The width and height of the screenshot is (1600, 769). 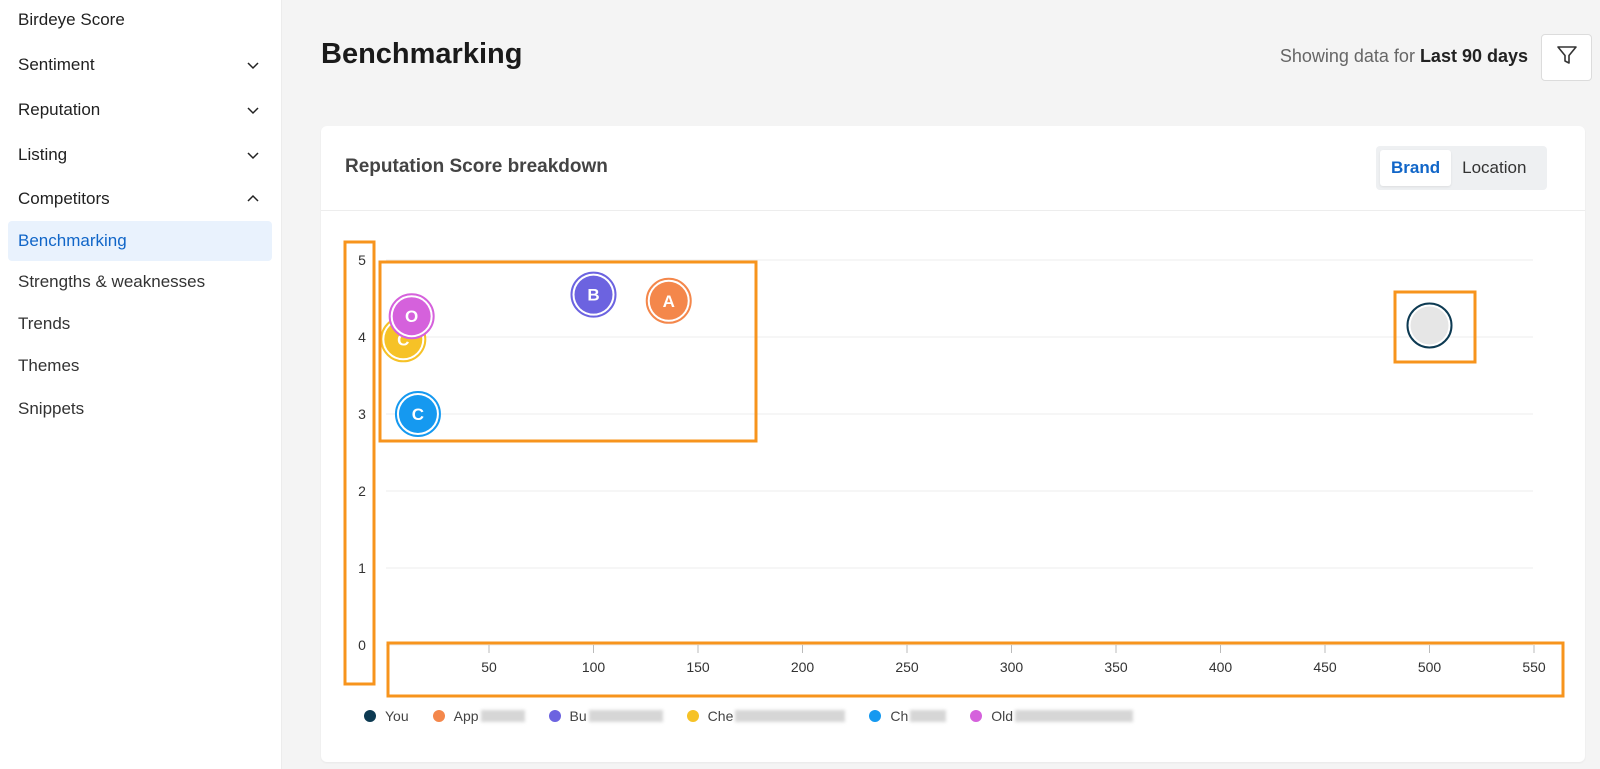 I want to click on point-label: C, so click(x=418, y=414).